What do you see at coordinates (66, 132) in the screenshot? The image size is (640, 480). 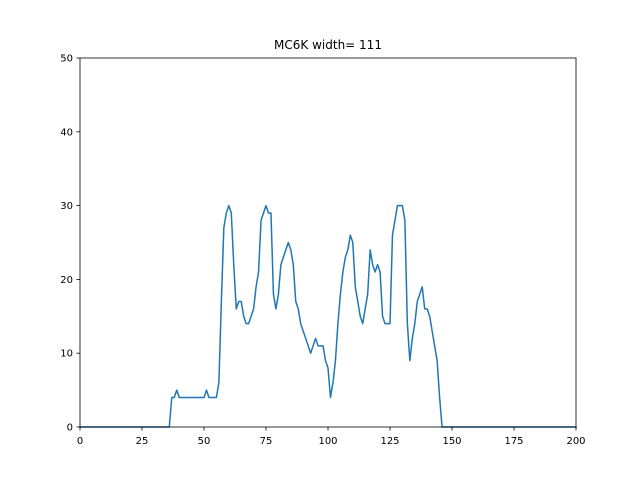 I see `y-tick-label: 40` at bounding box center [66, 132].